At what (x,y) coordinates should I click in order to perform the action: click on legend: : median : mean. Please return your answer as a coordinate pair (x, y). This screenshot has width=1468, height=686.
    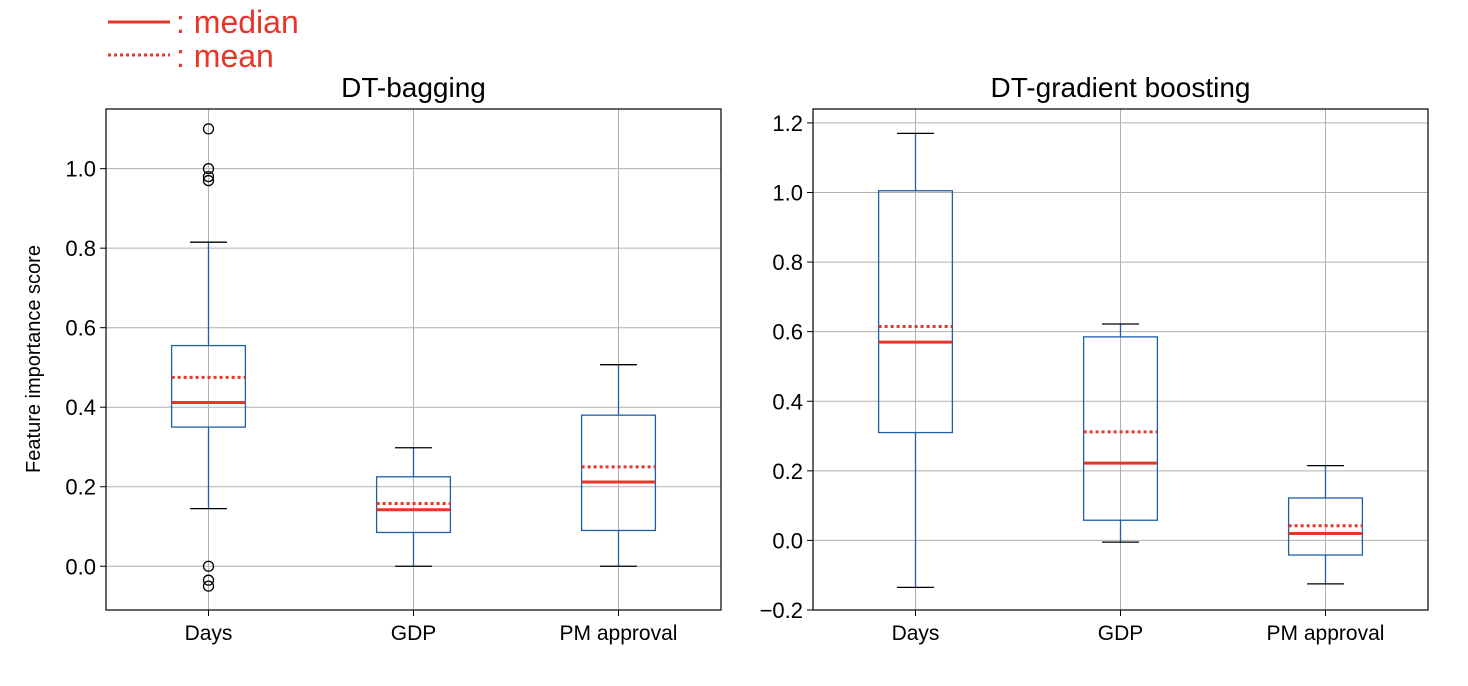
    Looking at the image, I should click on (203, 39).